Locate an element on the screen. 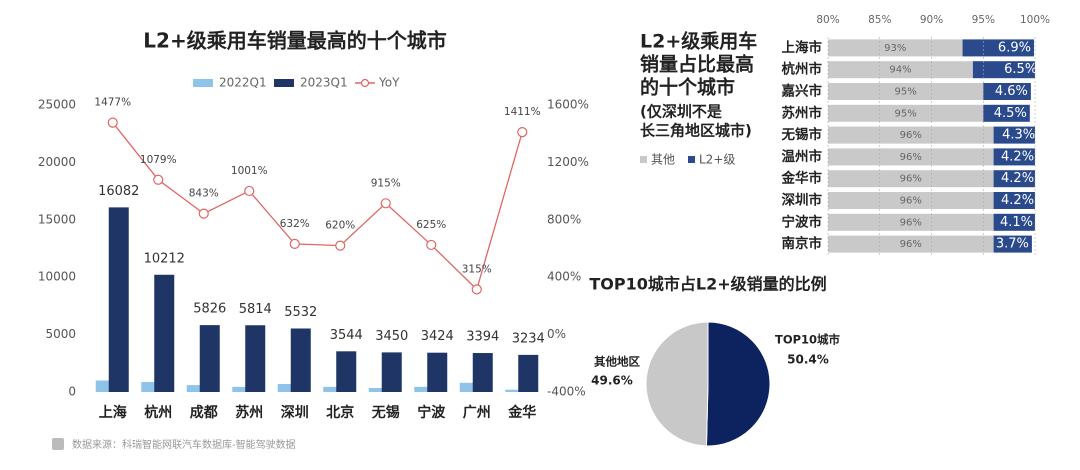 This screenshot has width=1080, height=470. chart-title: L2+级乘用车 is located at coordinates (698, 41).